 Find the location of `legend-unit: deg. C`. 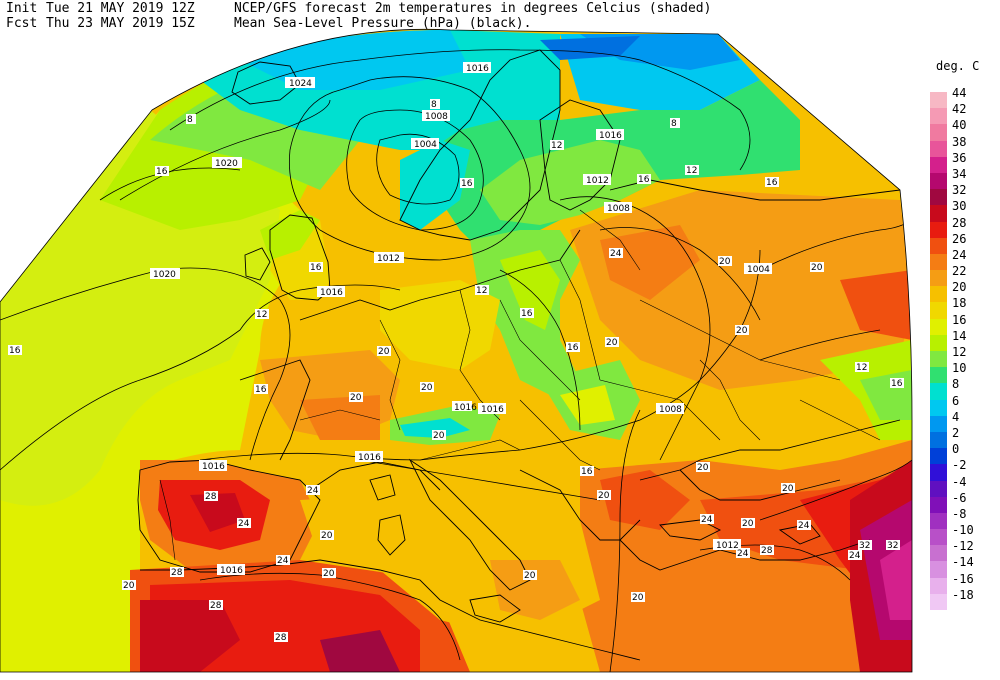

legend-unit: deg. C is located at coordinates (958, 66).